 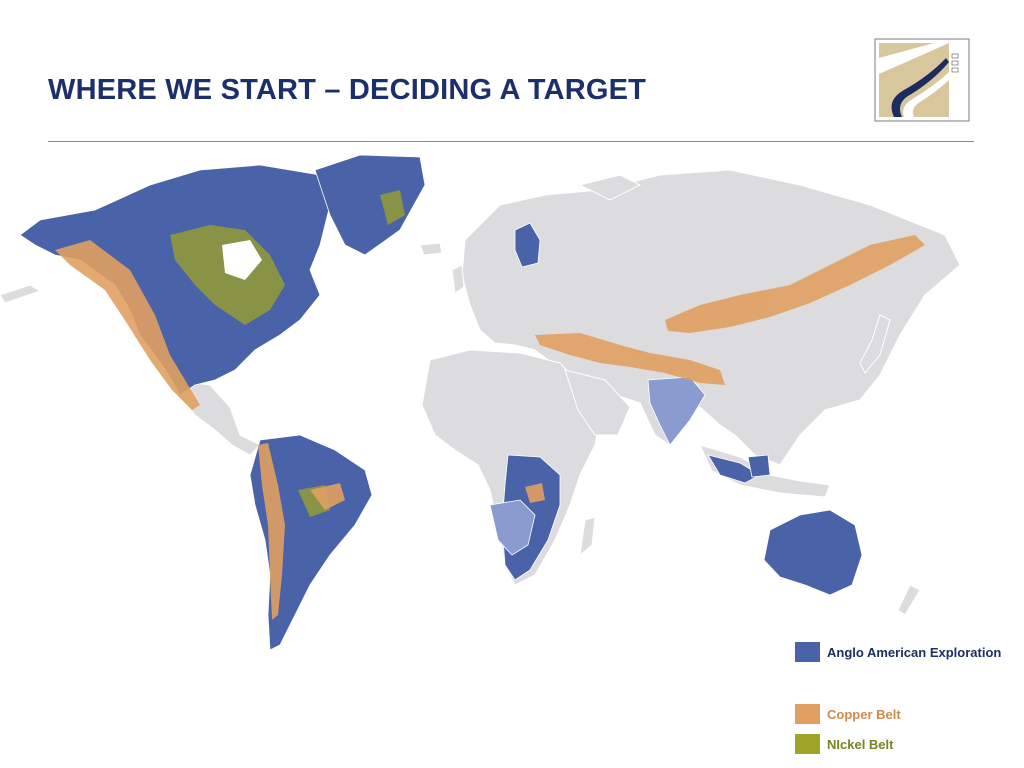 I want to click on legend-item-nickel-belt: NIckel Belt, so click(x=844, y=744).